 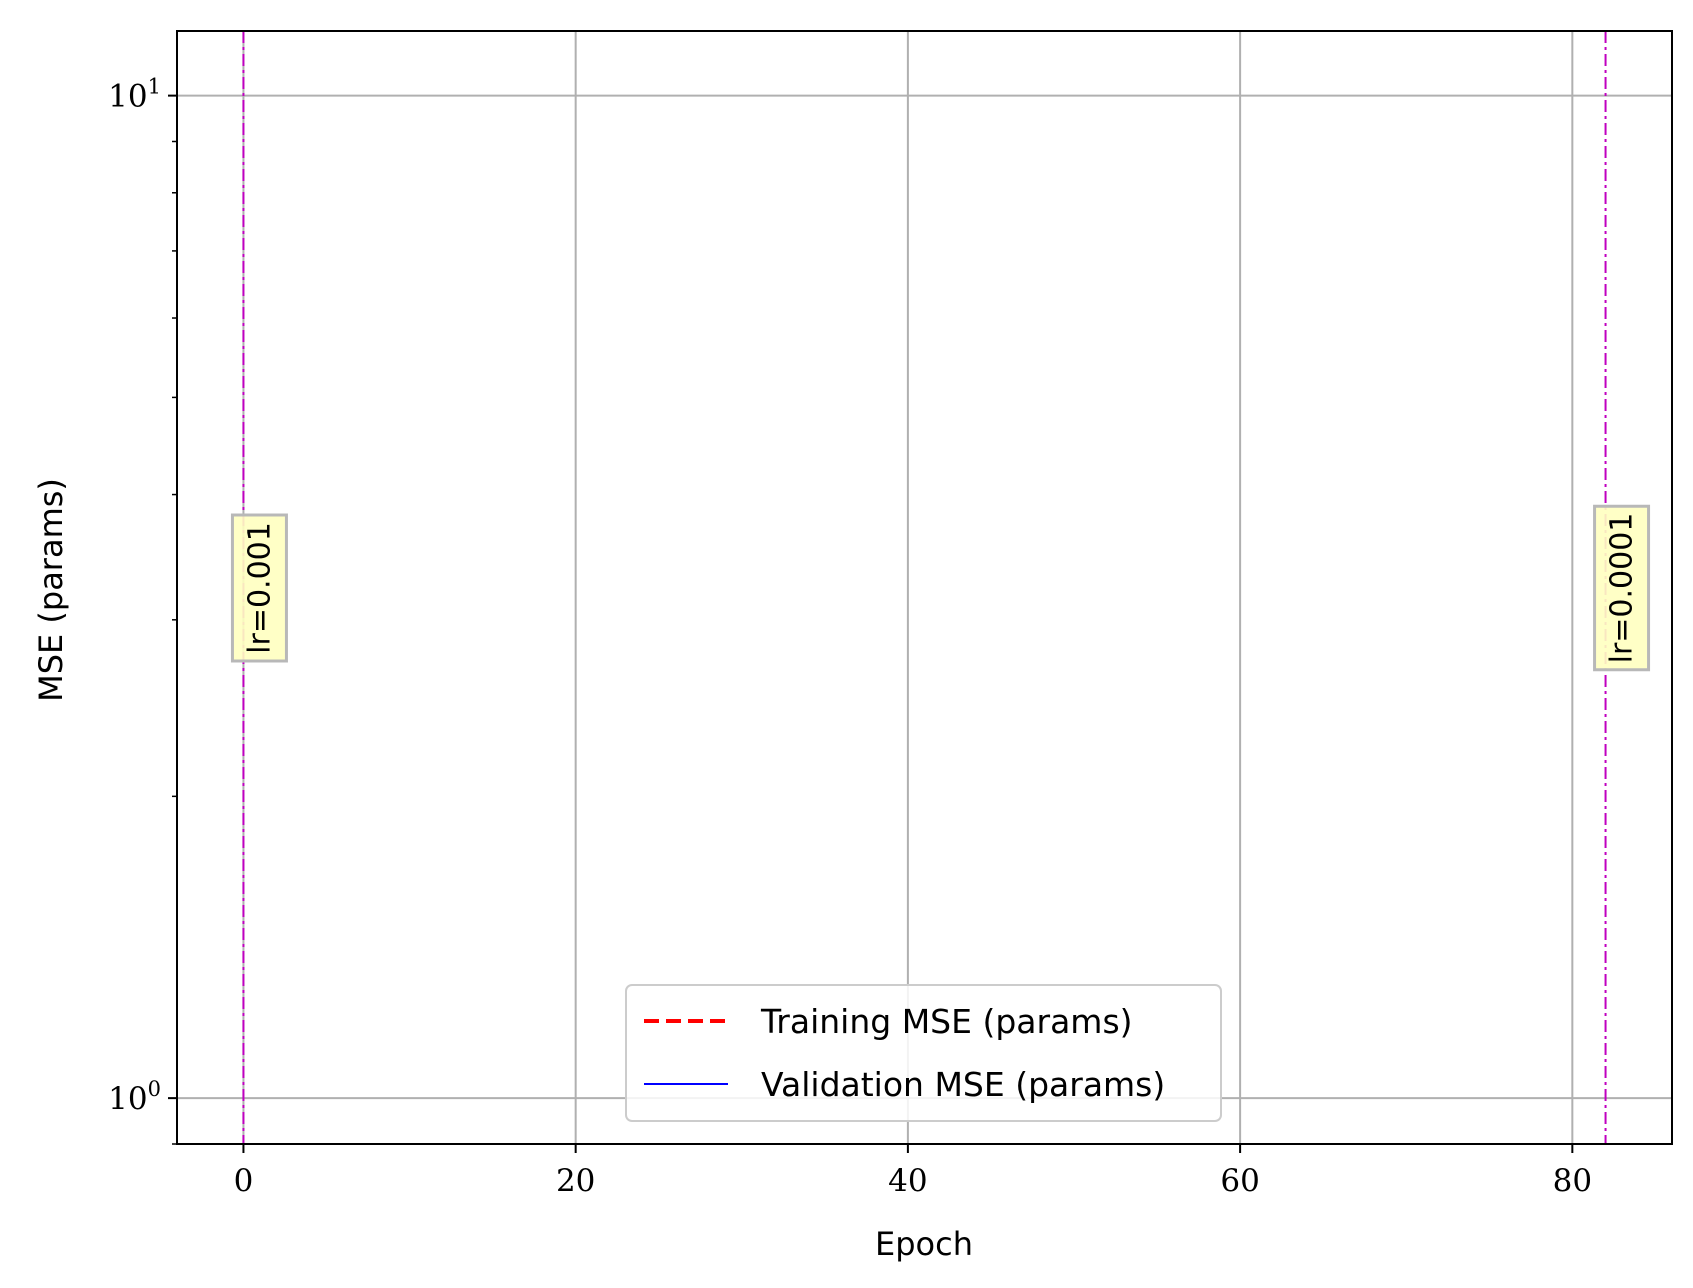 What do you see at coordinates (1239, 1181) in the screenshot?
I see `x-tick-label: 60` at bounding box center [1239, 1181].